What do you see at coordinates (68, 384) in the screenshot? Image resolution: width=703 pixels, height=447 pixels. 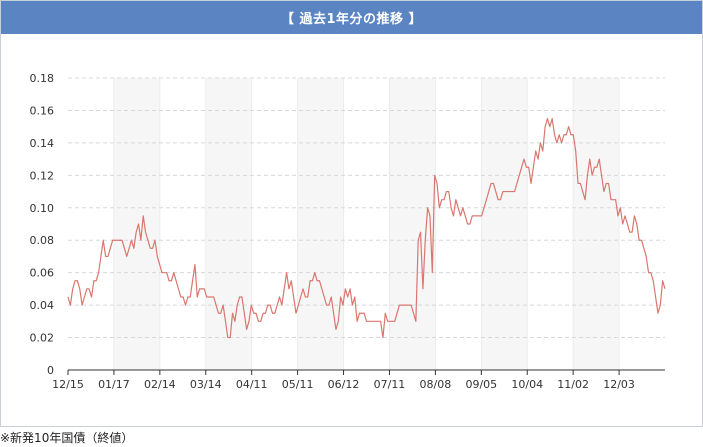 I see `x-tick-label: 12/15` at bounding box center [68, 384].